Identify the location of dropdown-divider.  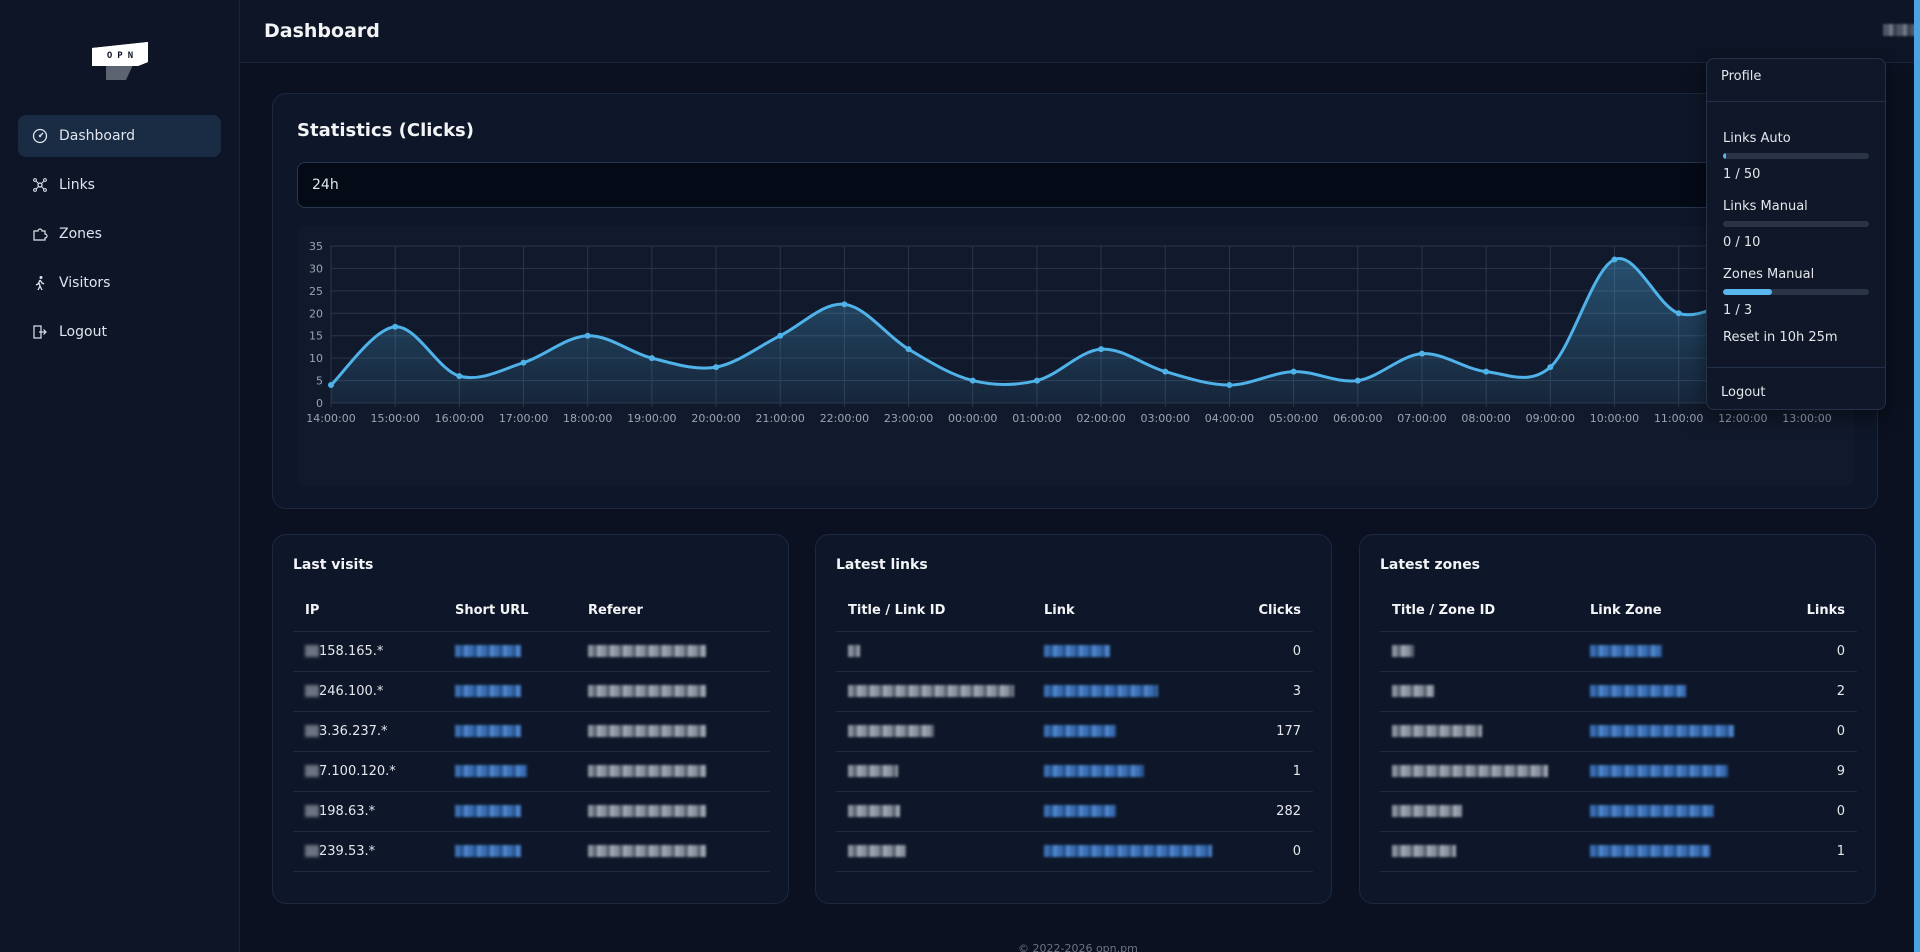
(1796, 101).